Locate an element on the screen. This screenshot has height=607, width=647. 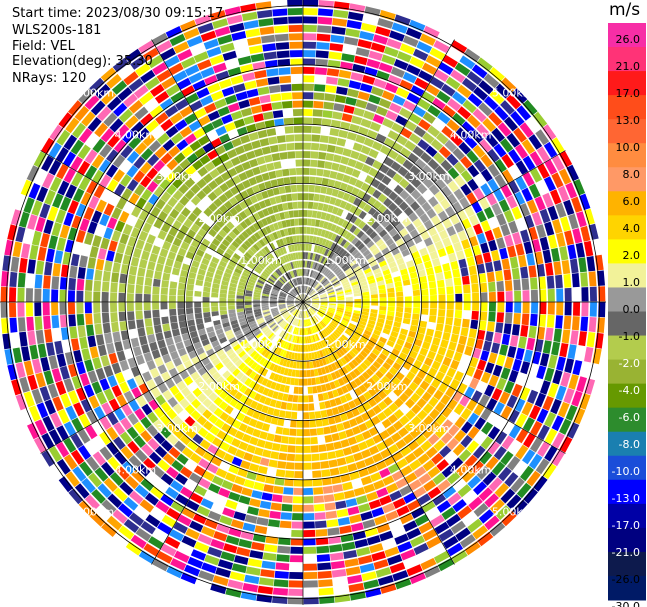
colorbar-tick-label: 13.0 is located at coordinates (628, 120).